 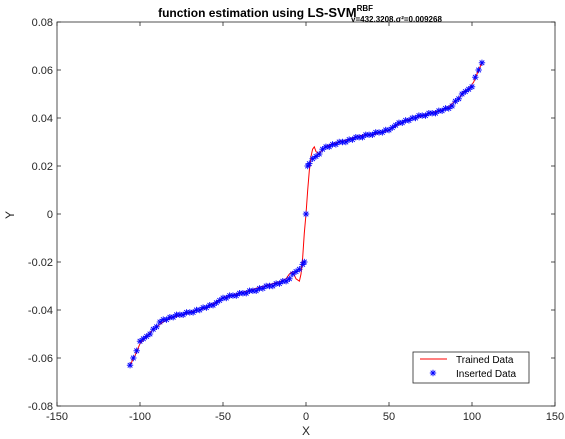 What do you see at coordinates (42, 167) in the screenshot?
I see `y-tick-label: 0.02` at bounding box center [42, 167].